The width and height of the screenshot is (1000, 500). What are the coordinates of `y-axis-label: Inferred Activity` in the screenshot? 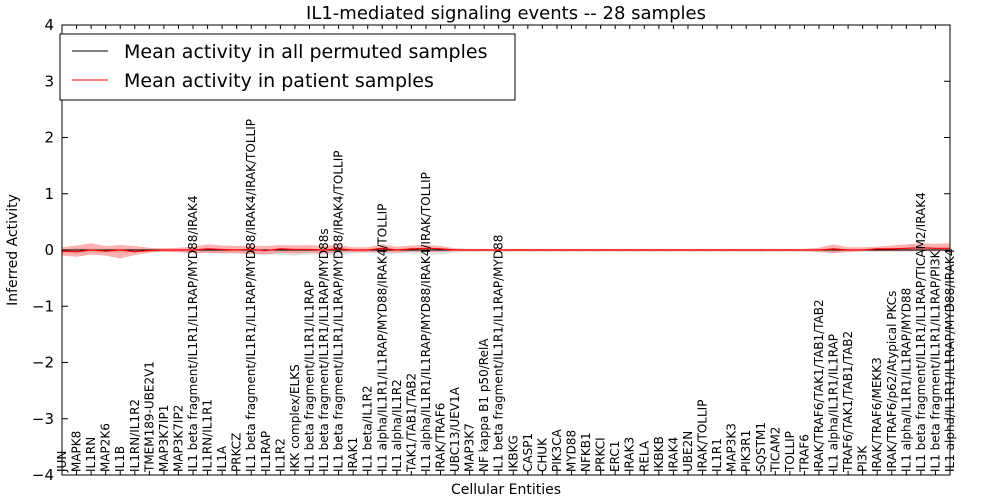 It's located at (13, 250).